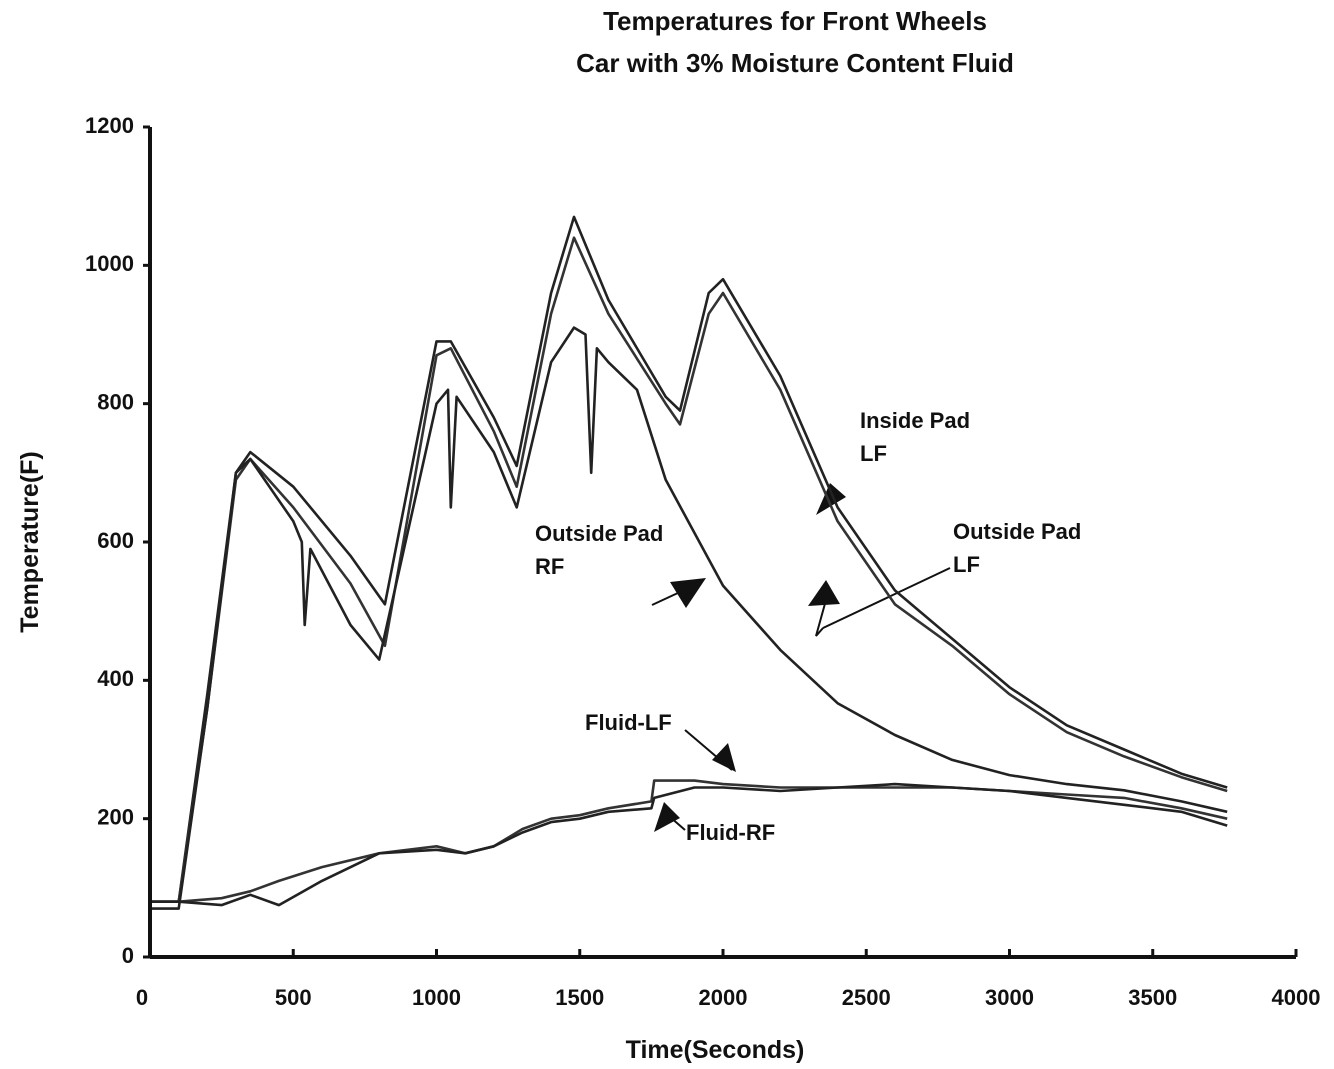  What do you see at coordinates (579, 997) in the screenshot?
I see `x-tick-label: 1500` at bounding box center [579, 997].